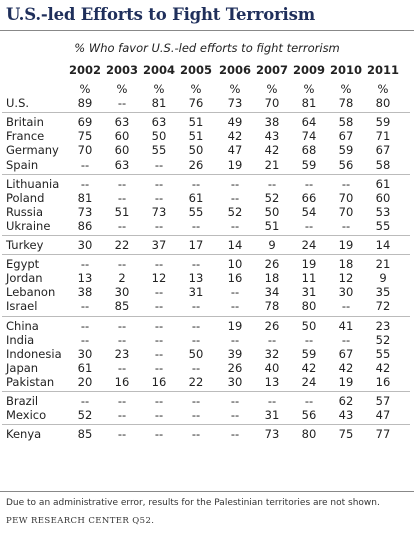  Describe the element at coordinates (235, 150) in the screenshot. I see `cell-value: 47` at that location.